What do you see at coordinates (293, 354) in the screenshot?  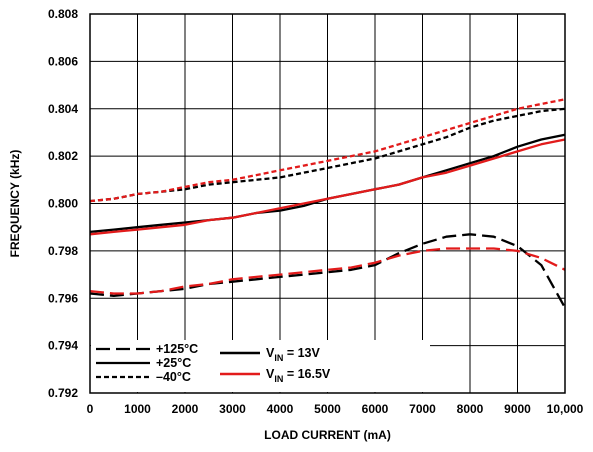 I see `legend-label-voltage: VIN = 13V` at bounding box center [293, 354].